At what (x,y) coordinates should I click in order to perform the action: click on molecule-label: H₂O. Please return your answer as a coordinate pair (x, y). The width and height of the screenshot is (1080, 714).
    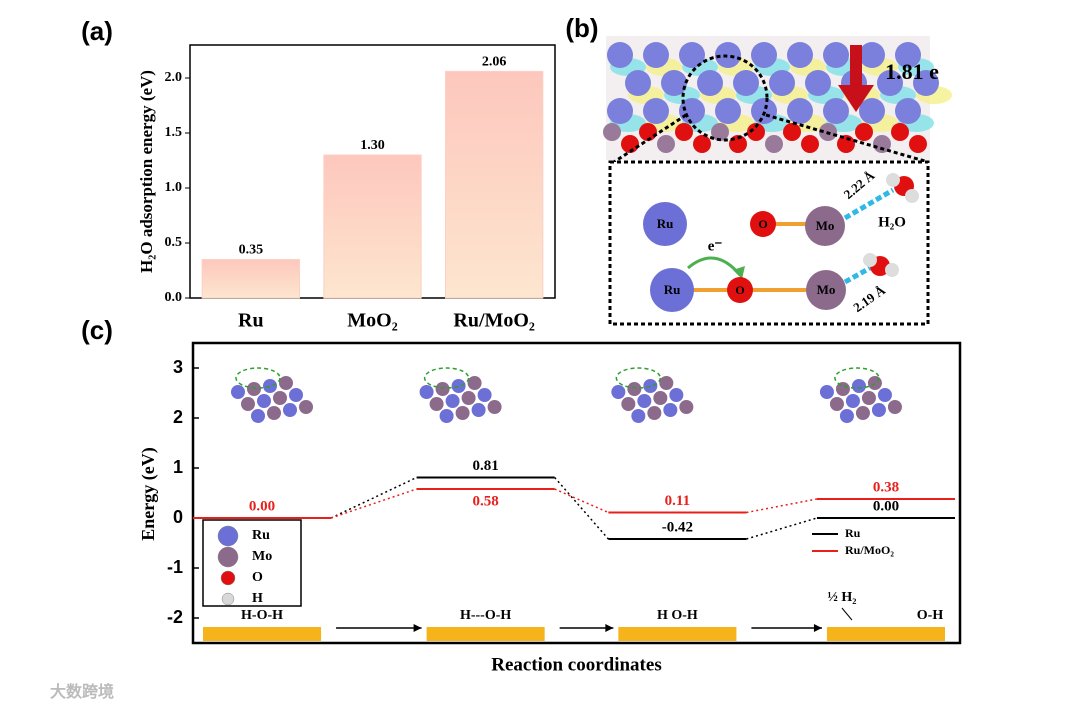
    Looking at the image, I should click on (892, 222).